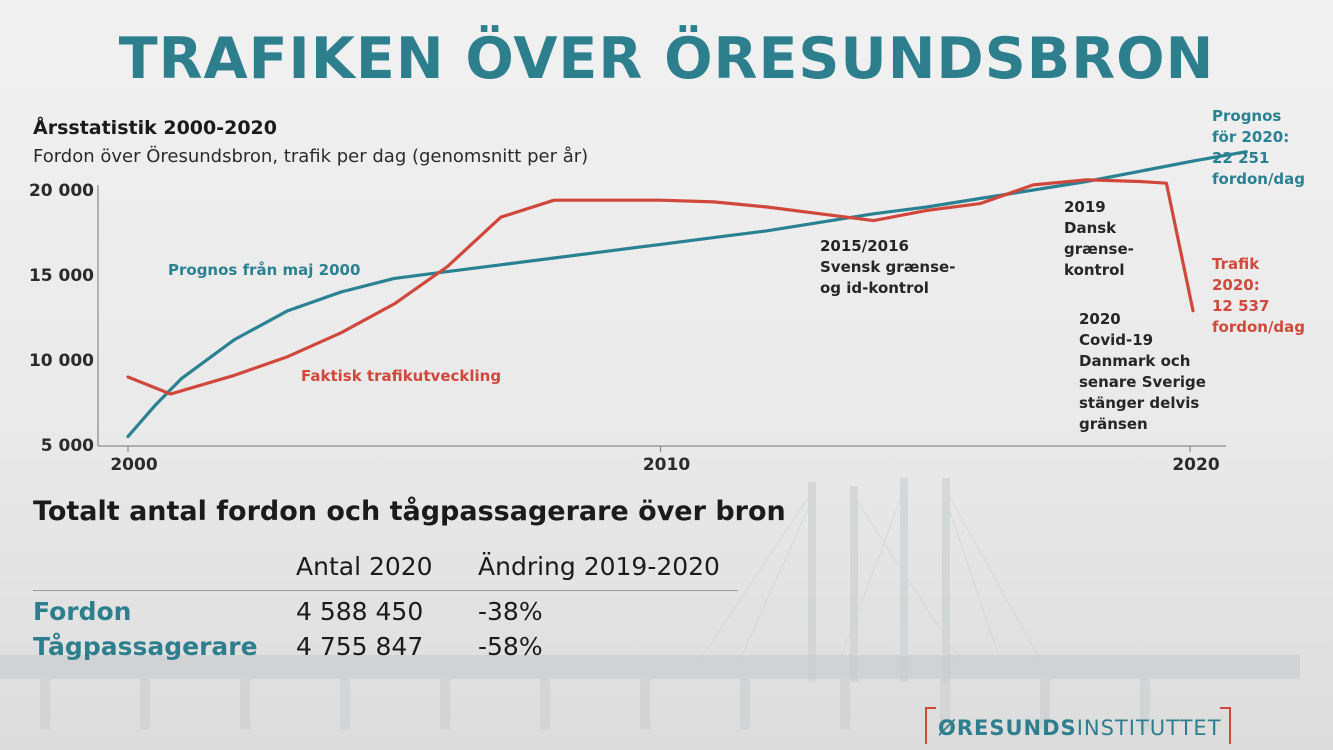 This screenshot has width=1333, height=750. I want to click on annotation-forecast-2020: Prognos för 2020: 22 251 fordon/dag, so click(1259, 147).